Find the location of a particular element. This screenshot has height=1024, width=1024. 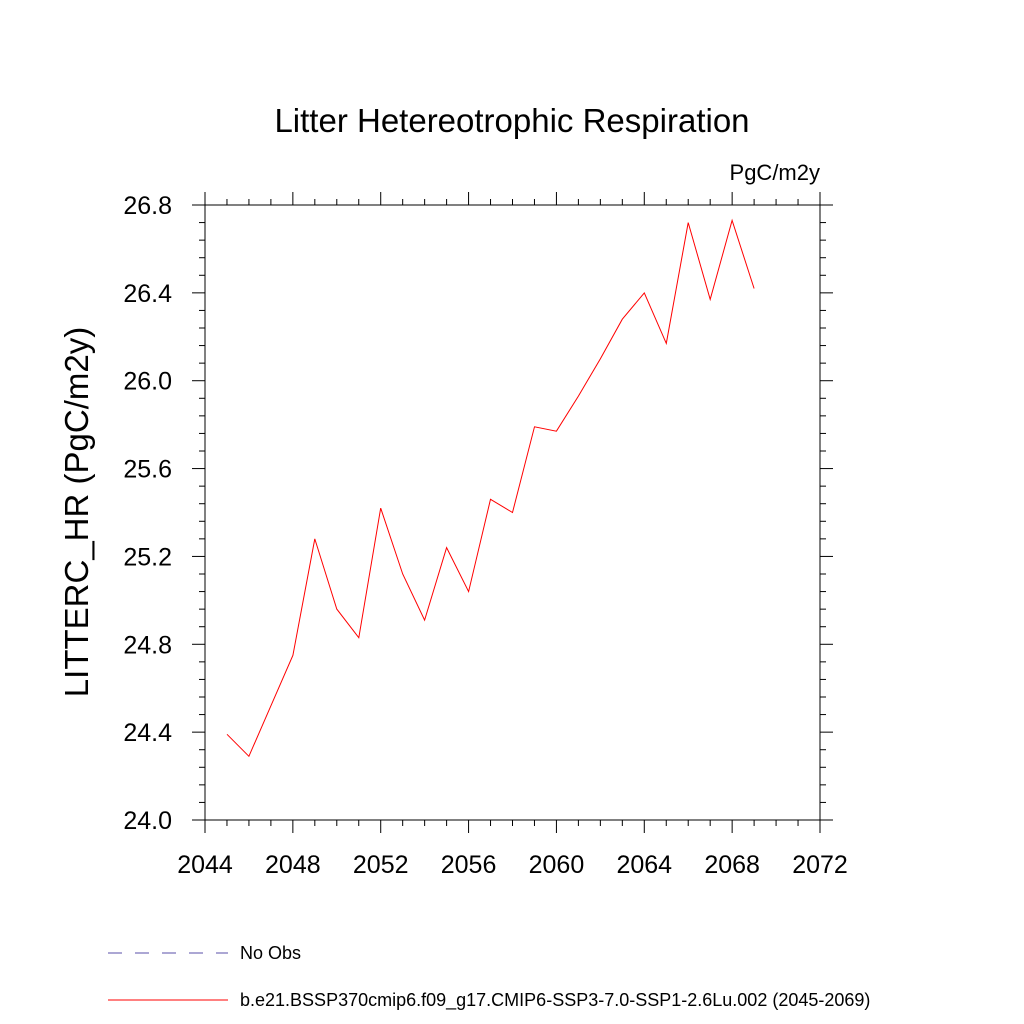

x-tick-label: 2048 is located at coordinates (293, 865).